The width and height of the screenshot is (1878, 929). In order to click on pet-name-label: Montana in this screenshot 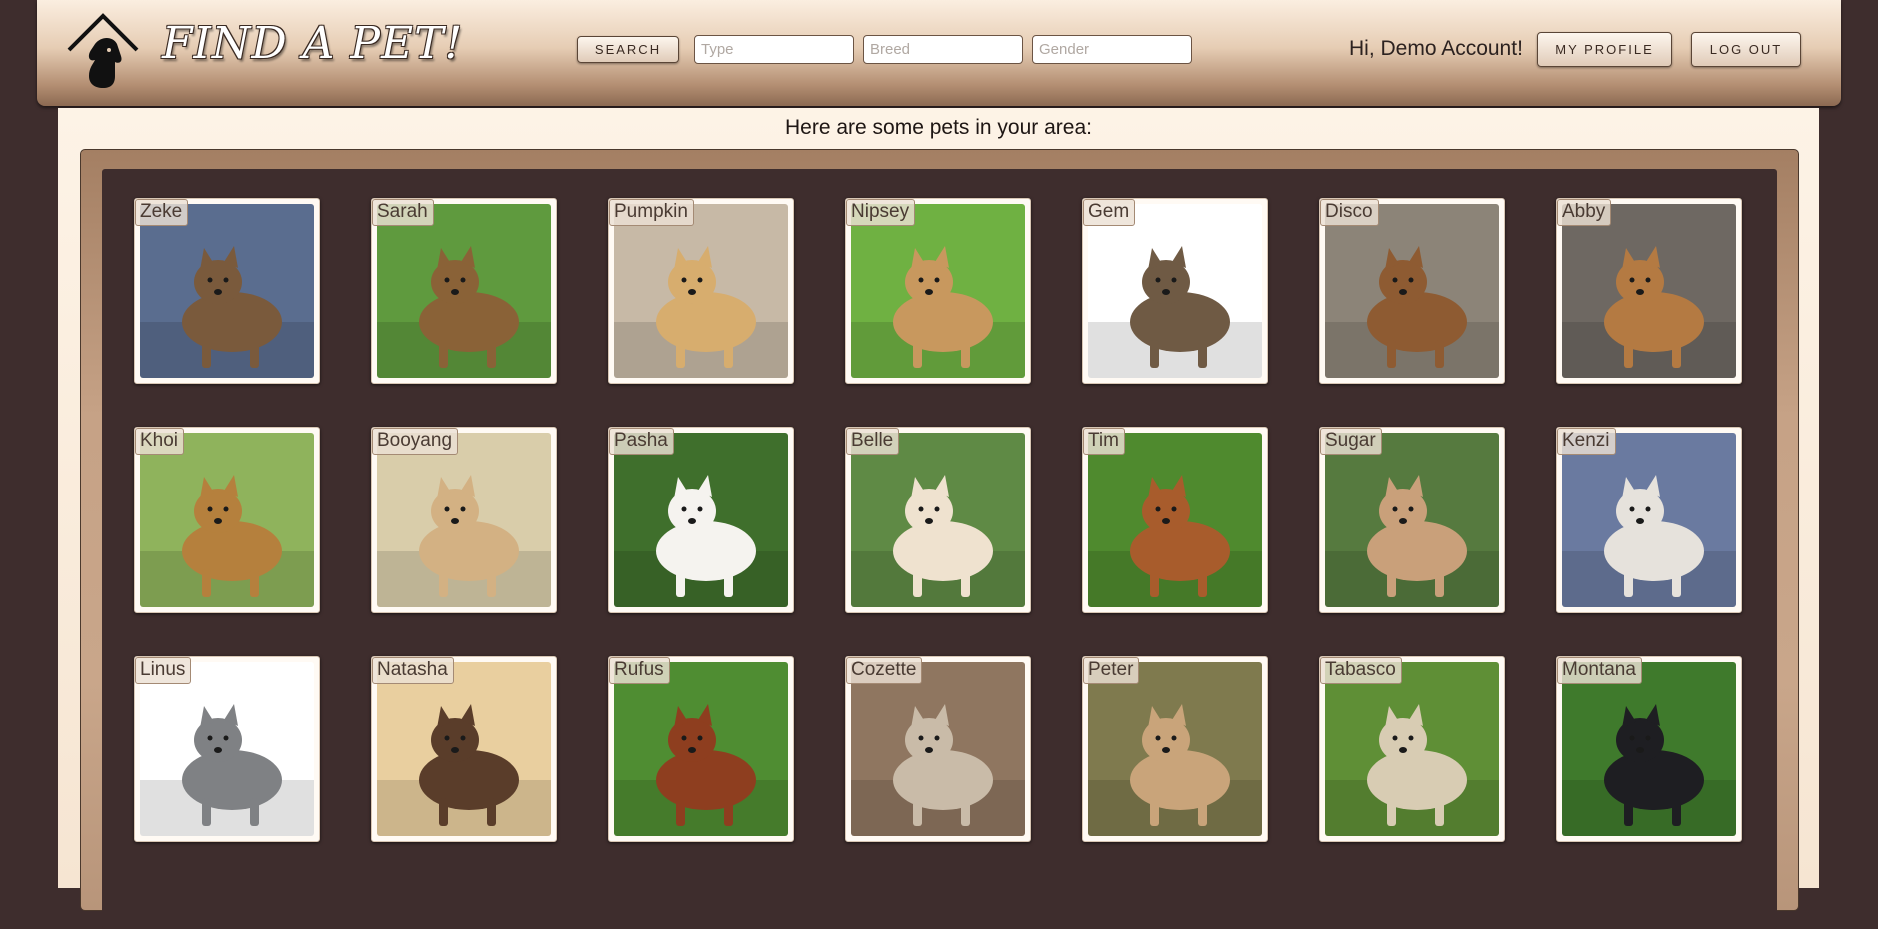, I will do `click(1599, 670)`.